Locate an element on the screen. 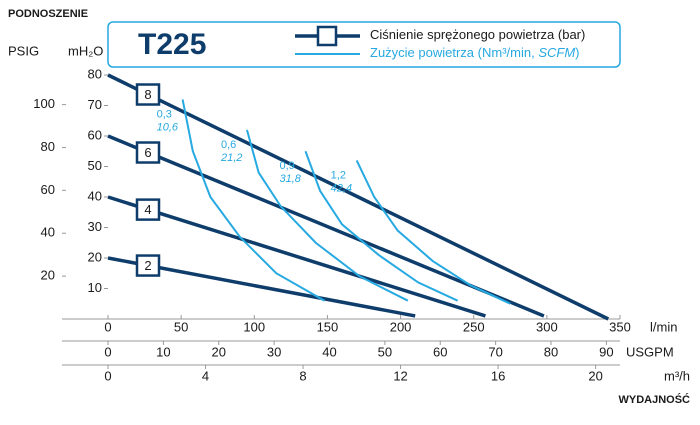 The image size is (700, 425). x-tick-label: 300 is located at coordinates (547, 326).